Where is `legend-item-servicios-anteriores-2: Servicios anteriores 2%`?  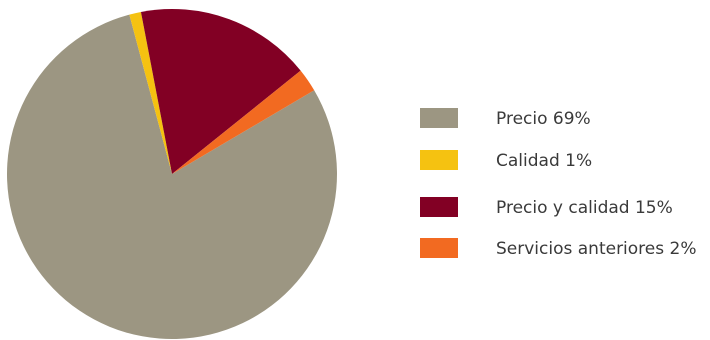
legend-item-servicios-anteriores-2: Servicios anteriores 2% is located at coordinates (558, 248).